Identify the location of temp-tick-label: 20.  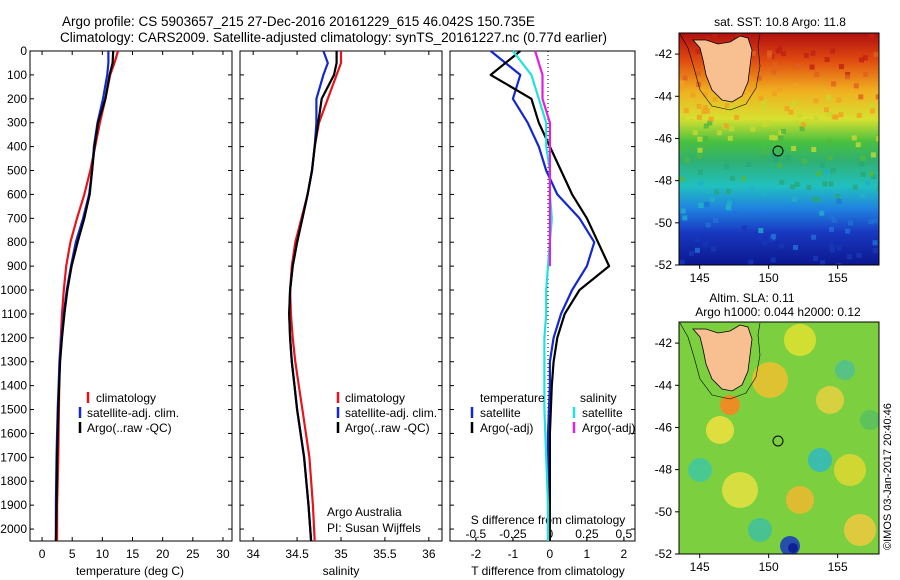
(163, 554).